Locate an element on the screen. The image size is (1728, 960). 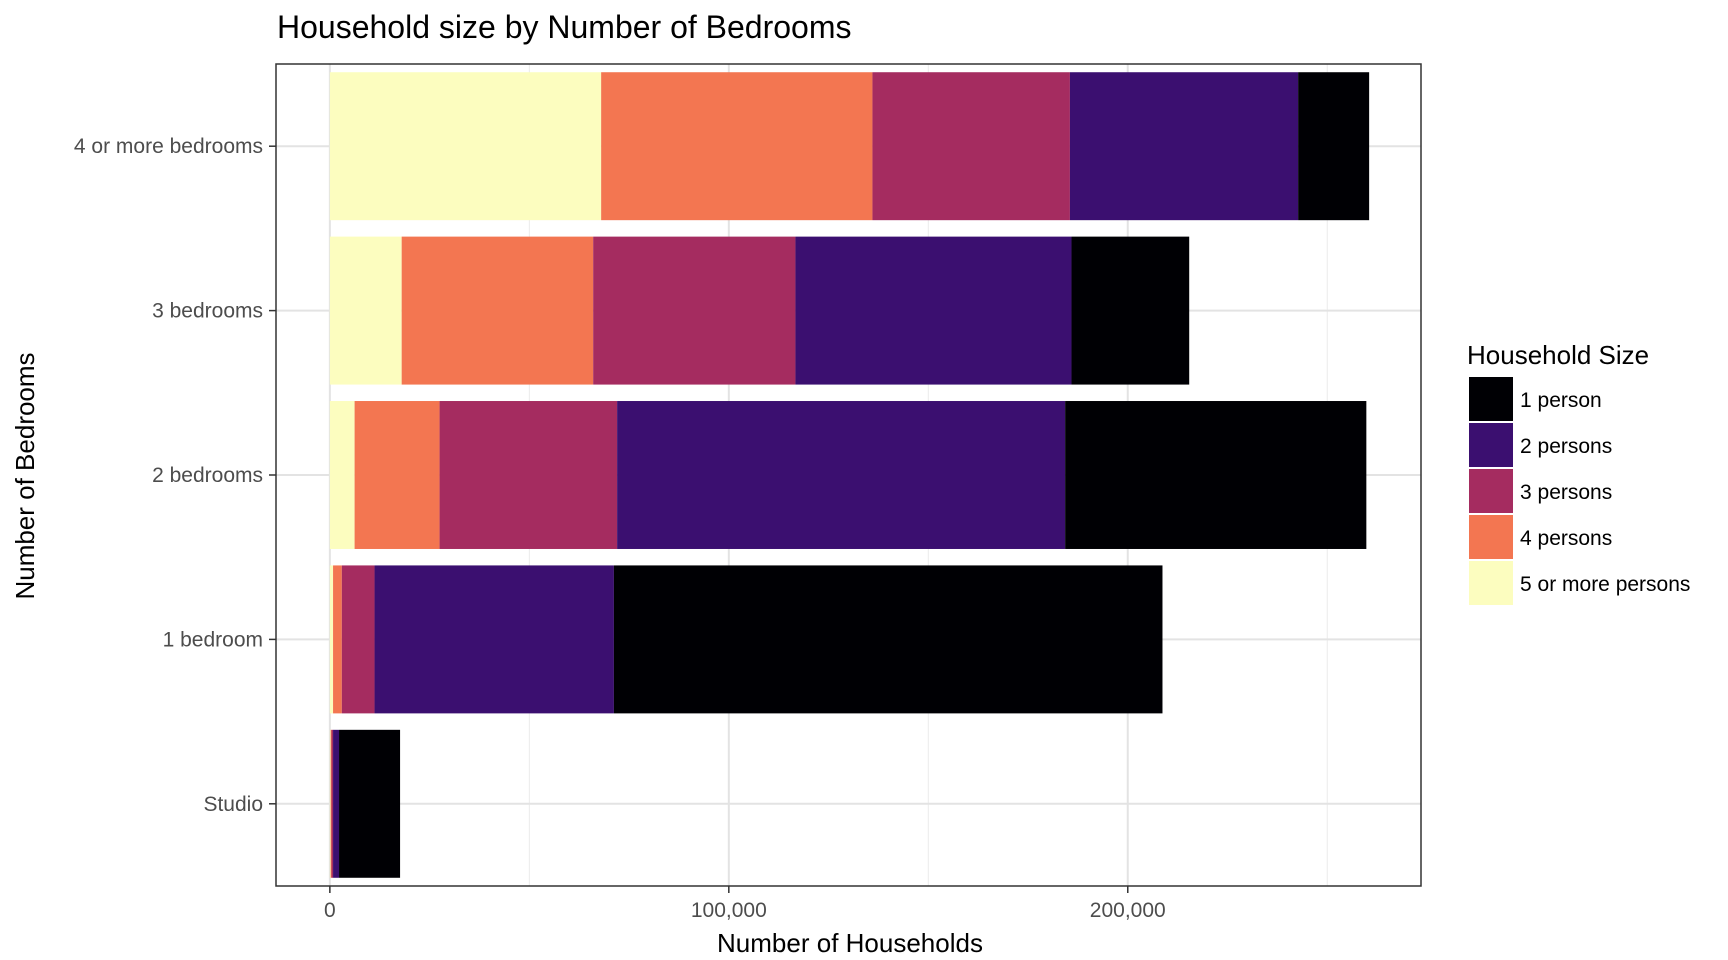
y-tick-label: 3 bedrooms is located at coordinates (207, 311).